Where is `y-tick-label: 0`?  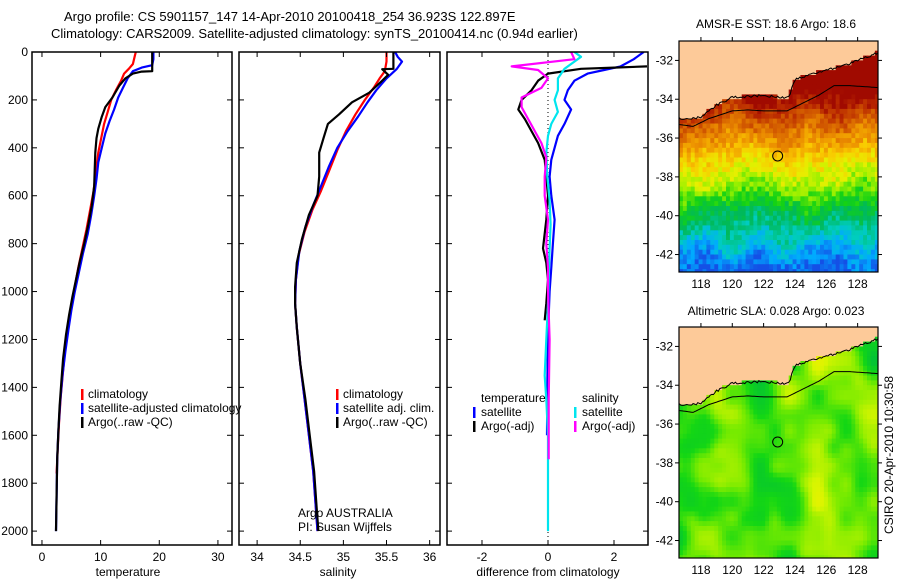 y-tick-label: 0 is located at coordinates (24, 52).